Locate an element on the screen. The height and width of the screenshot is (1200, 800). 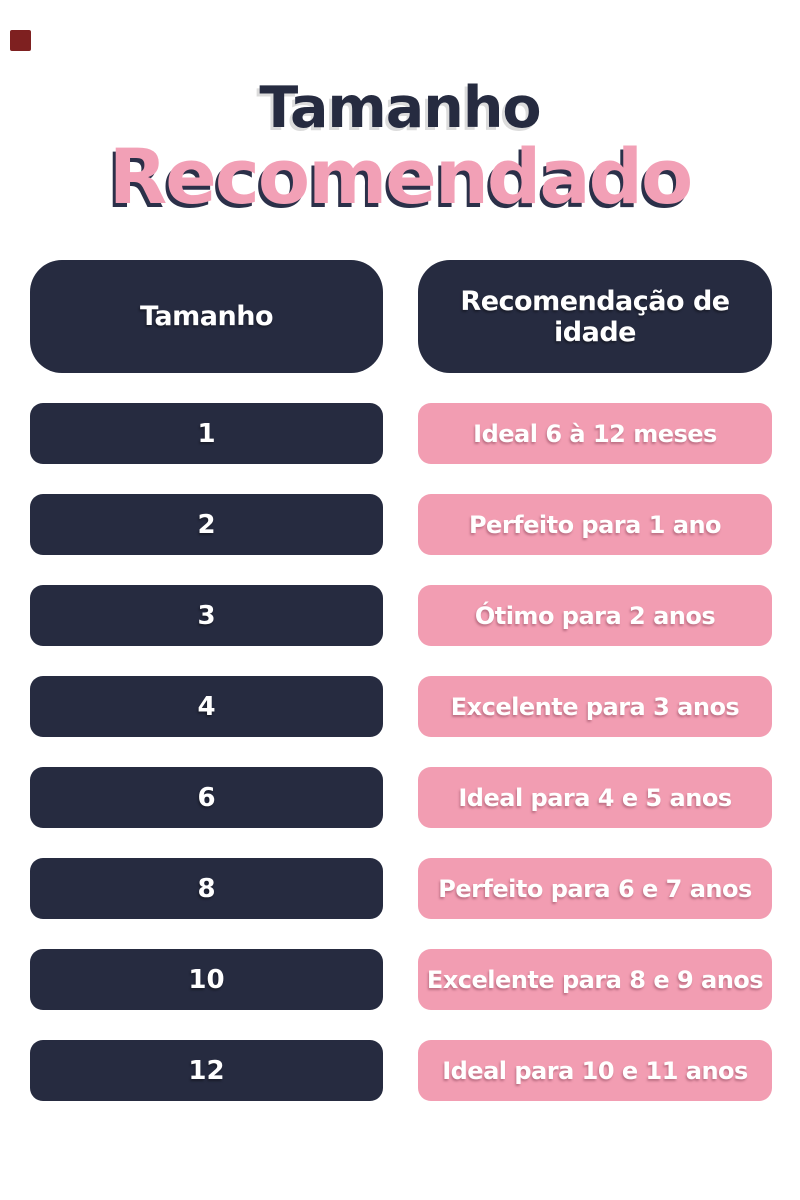
page-title-line2: Recomendado is located at coordinates (400, 176).